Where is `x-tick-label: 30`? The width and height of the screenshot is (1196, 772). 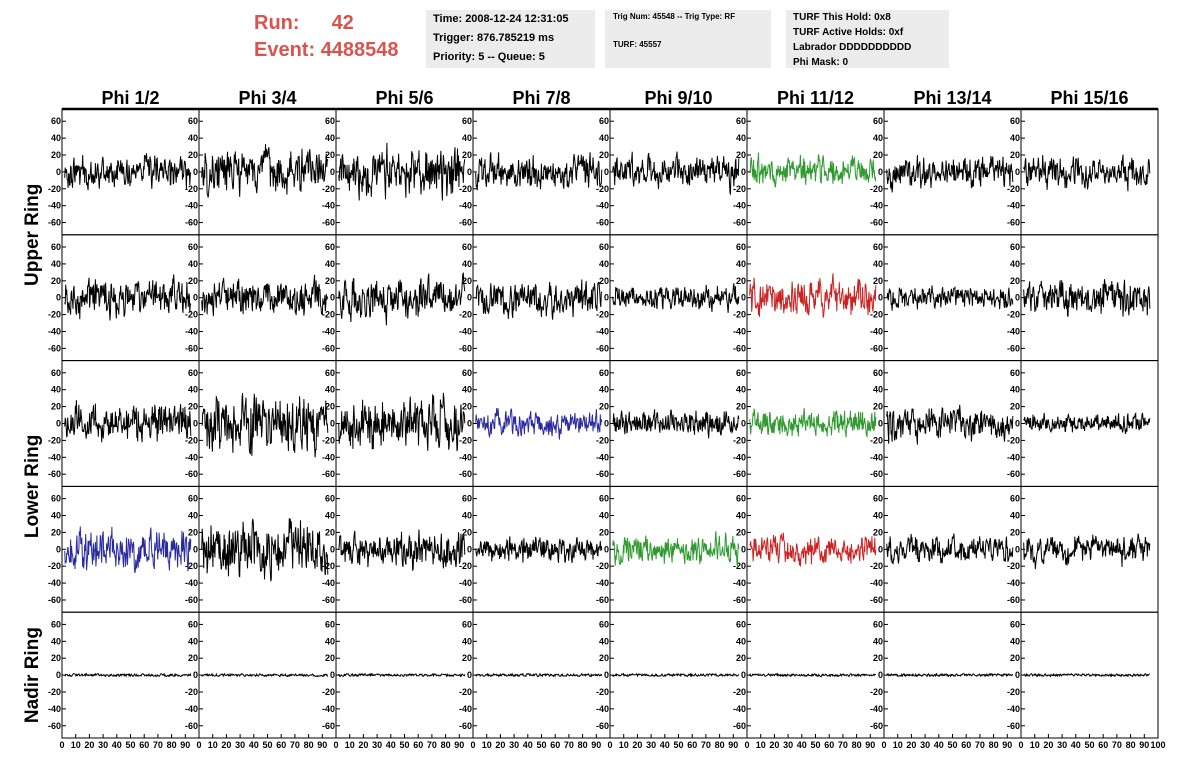
x-tick-label: 30 is located at coordinates (925, 745).